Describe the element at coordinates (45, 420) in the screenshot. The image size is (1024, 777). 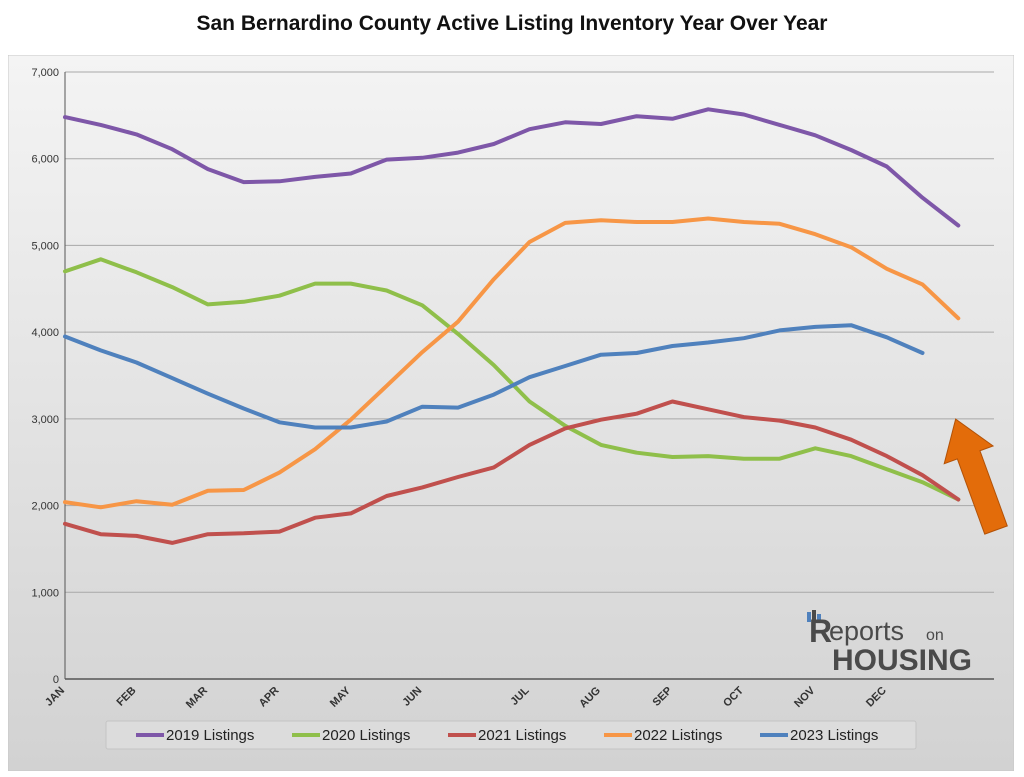
I see `y-tick-label: 3,000` at that location.